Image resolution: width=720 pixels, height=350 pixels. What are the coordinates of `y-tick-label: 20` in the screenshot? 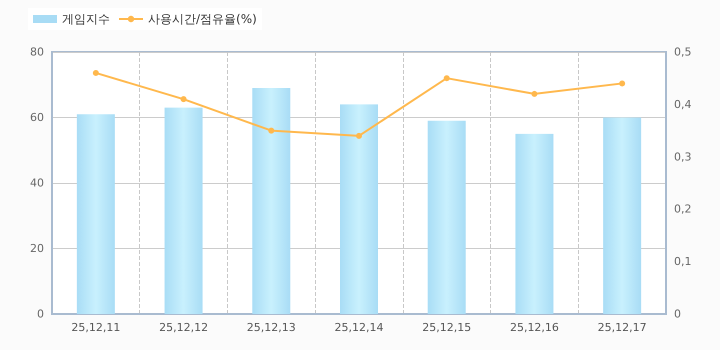 It's located at (37, 248).